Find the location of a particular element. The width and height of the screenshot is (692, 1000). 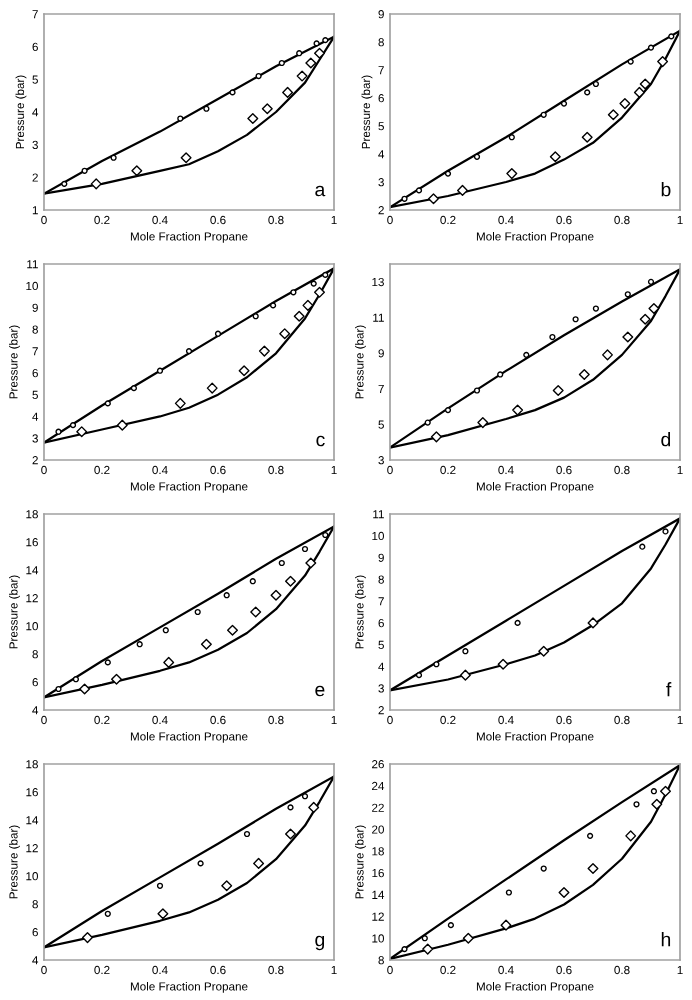

annotation: e is located at coordinates (320, 691).